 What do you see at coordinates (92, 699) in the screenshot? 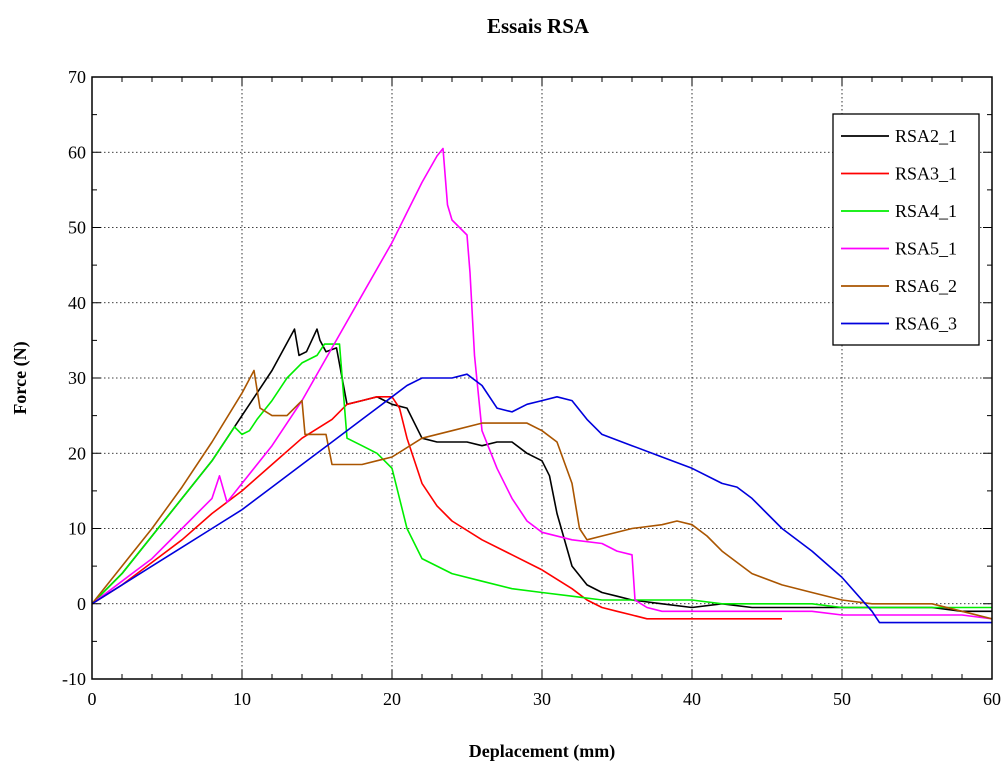
I see `x-tick-label: 0` at bounding box center [92, 699].